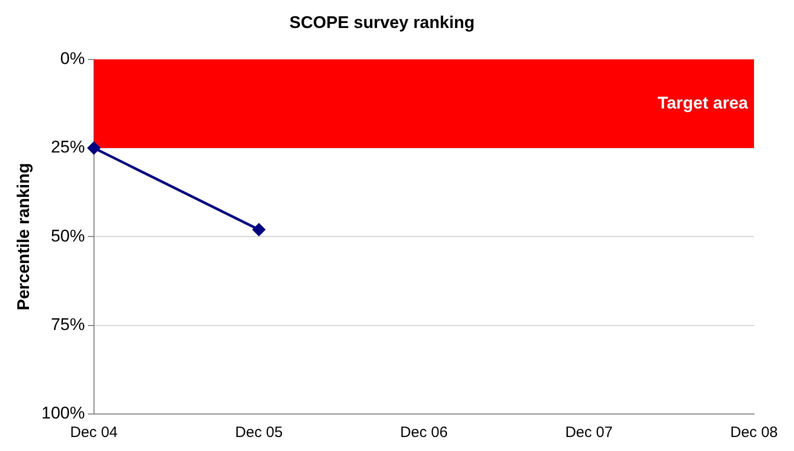 The width and height of the screenshot is (794, 451). Describe the element at coordinates (259, 433) in the screenshot. I see `x-tick-label: Dec 05` at that location.